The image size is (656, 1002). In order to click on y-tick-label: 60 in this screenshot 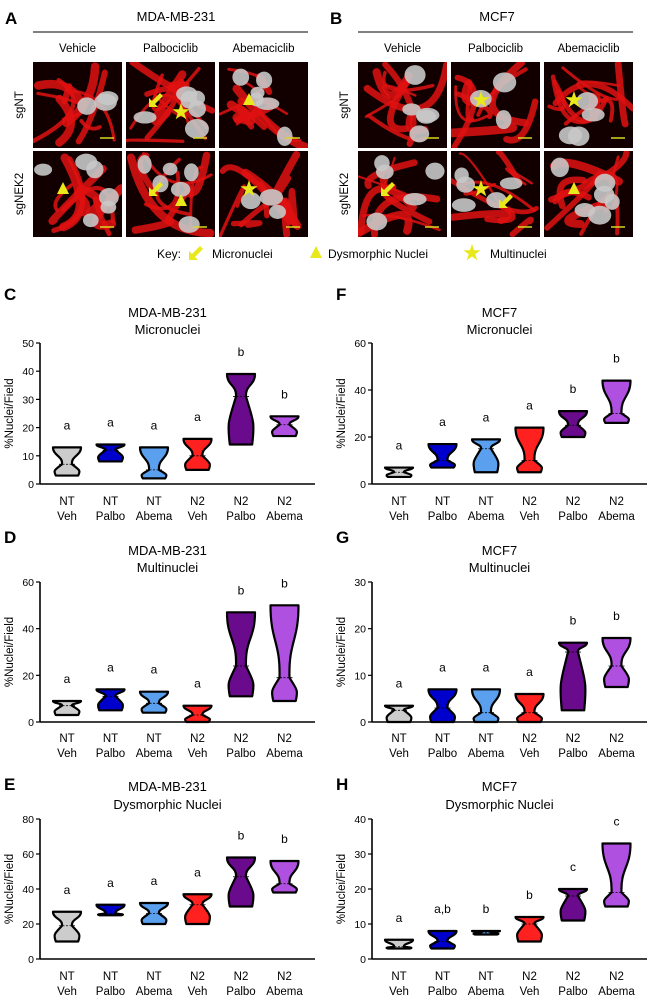, I will do `click(28, 583)`.